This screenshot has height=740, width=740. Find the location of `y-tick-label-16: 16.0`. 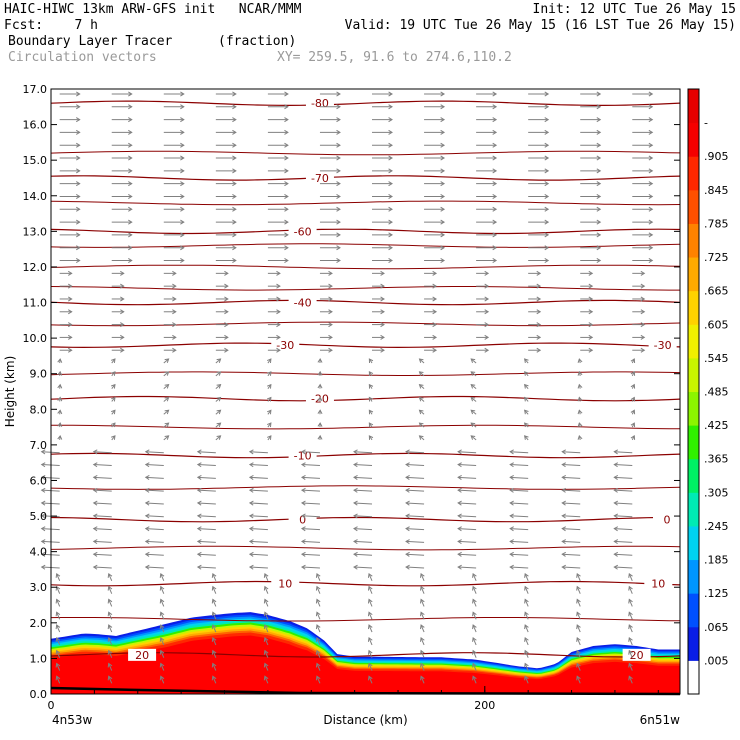

y-tick-label-16: 16.0 is located at coordinates (35, 125).